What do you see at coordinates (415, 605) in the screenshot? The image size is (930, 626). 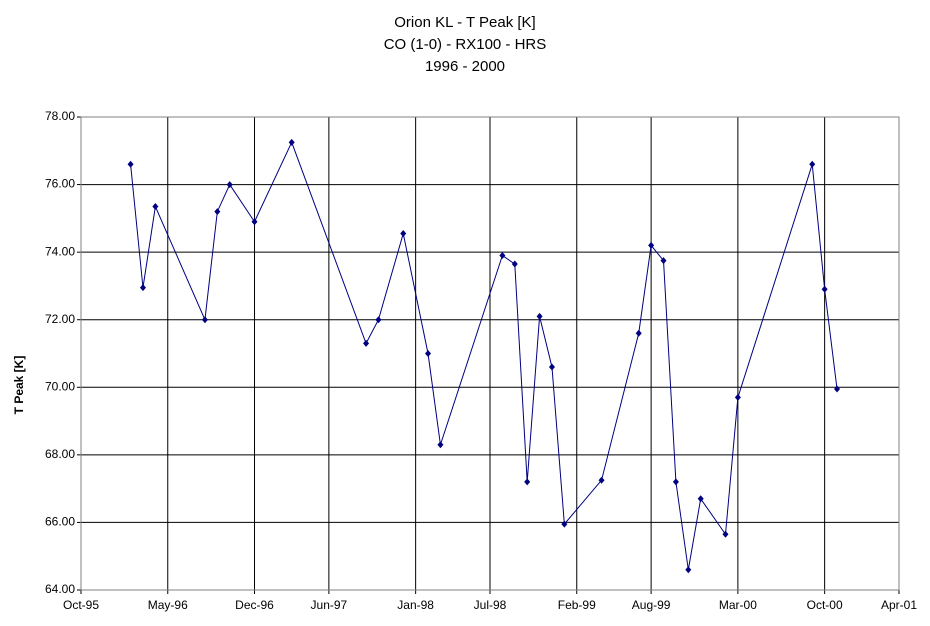 I see `x-tick-label: Jan-98` at bounding box center [415, 605].